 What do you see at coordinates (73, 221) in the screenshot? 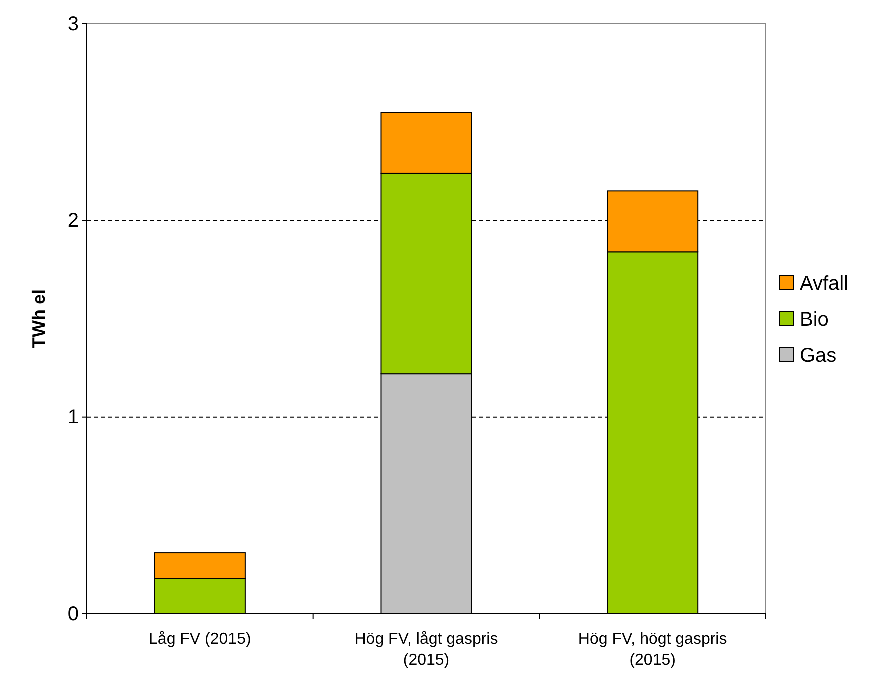
I see `y-tick-label: 2` at bounding box center [73, 221].